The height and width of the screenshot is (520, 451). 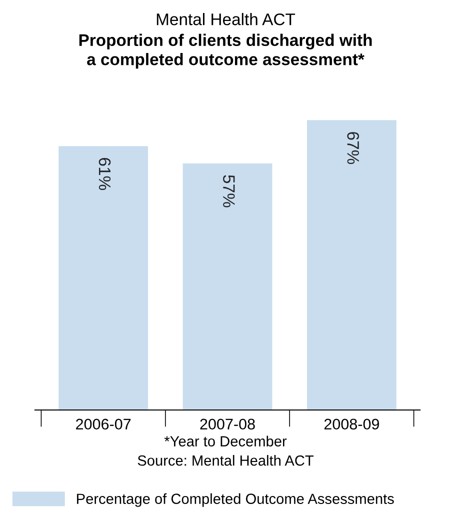 I want to click on x-tick-label: 2007-08, so click(x=227, y=424).